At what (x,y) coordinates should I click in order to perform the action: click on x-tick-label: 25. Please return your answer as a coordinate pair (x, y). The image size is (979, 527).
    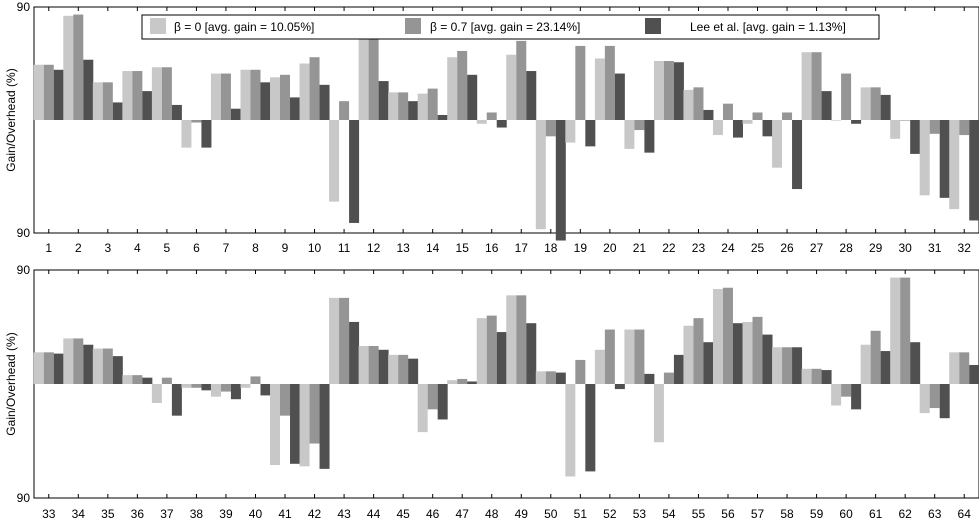
    Looking at the image, I should click on (758, 248).